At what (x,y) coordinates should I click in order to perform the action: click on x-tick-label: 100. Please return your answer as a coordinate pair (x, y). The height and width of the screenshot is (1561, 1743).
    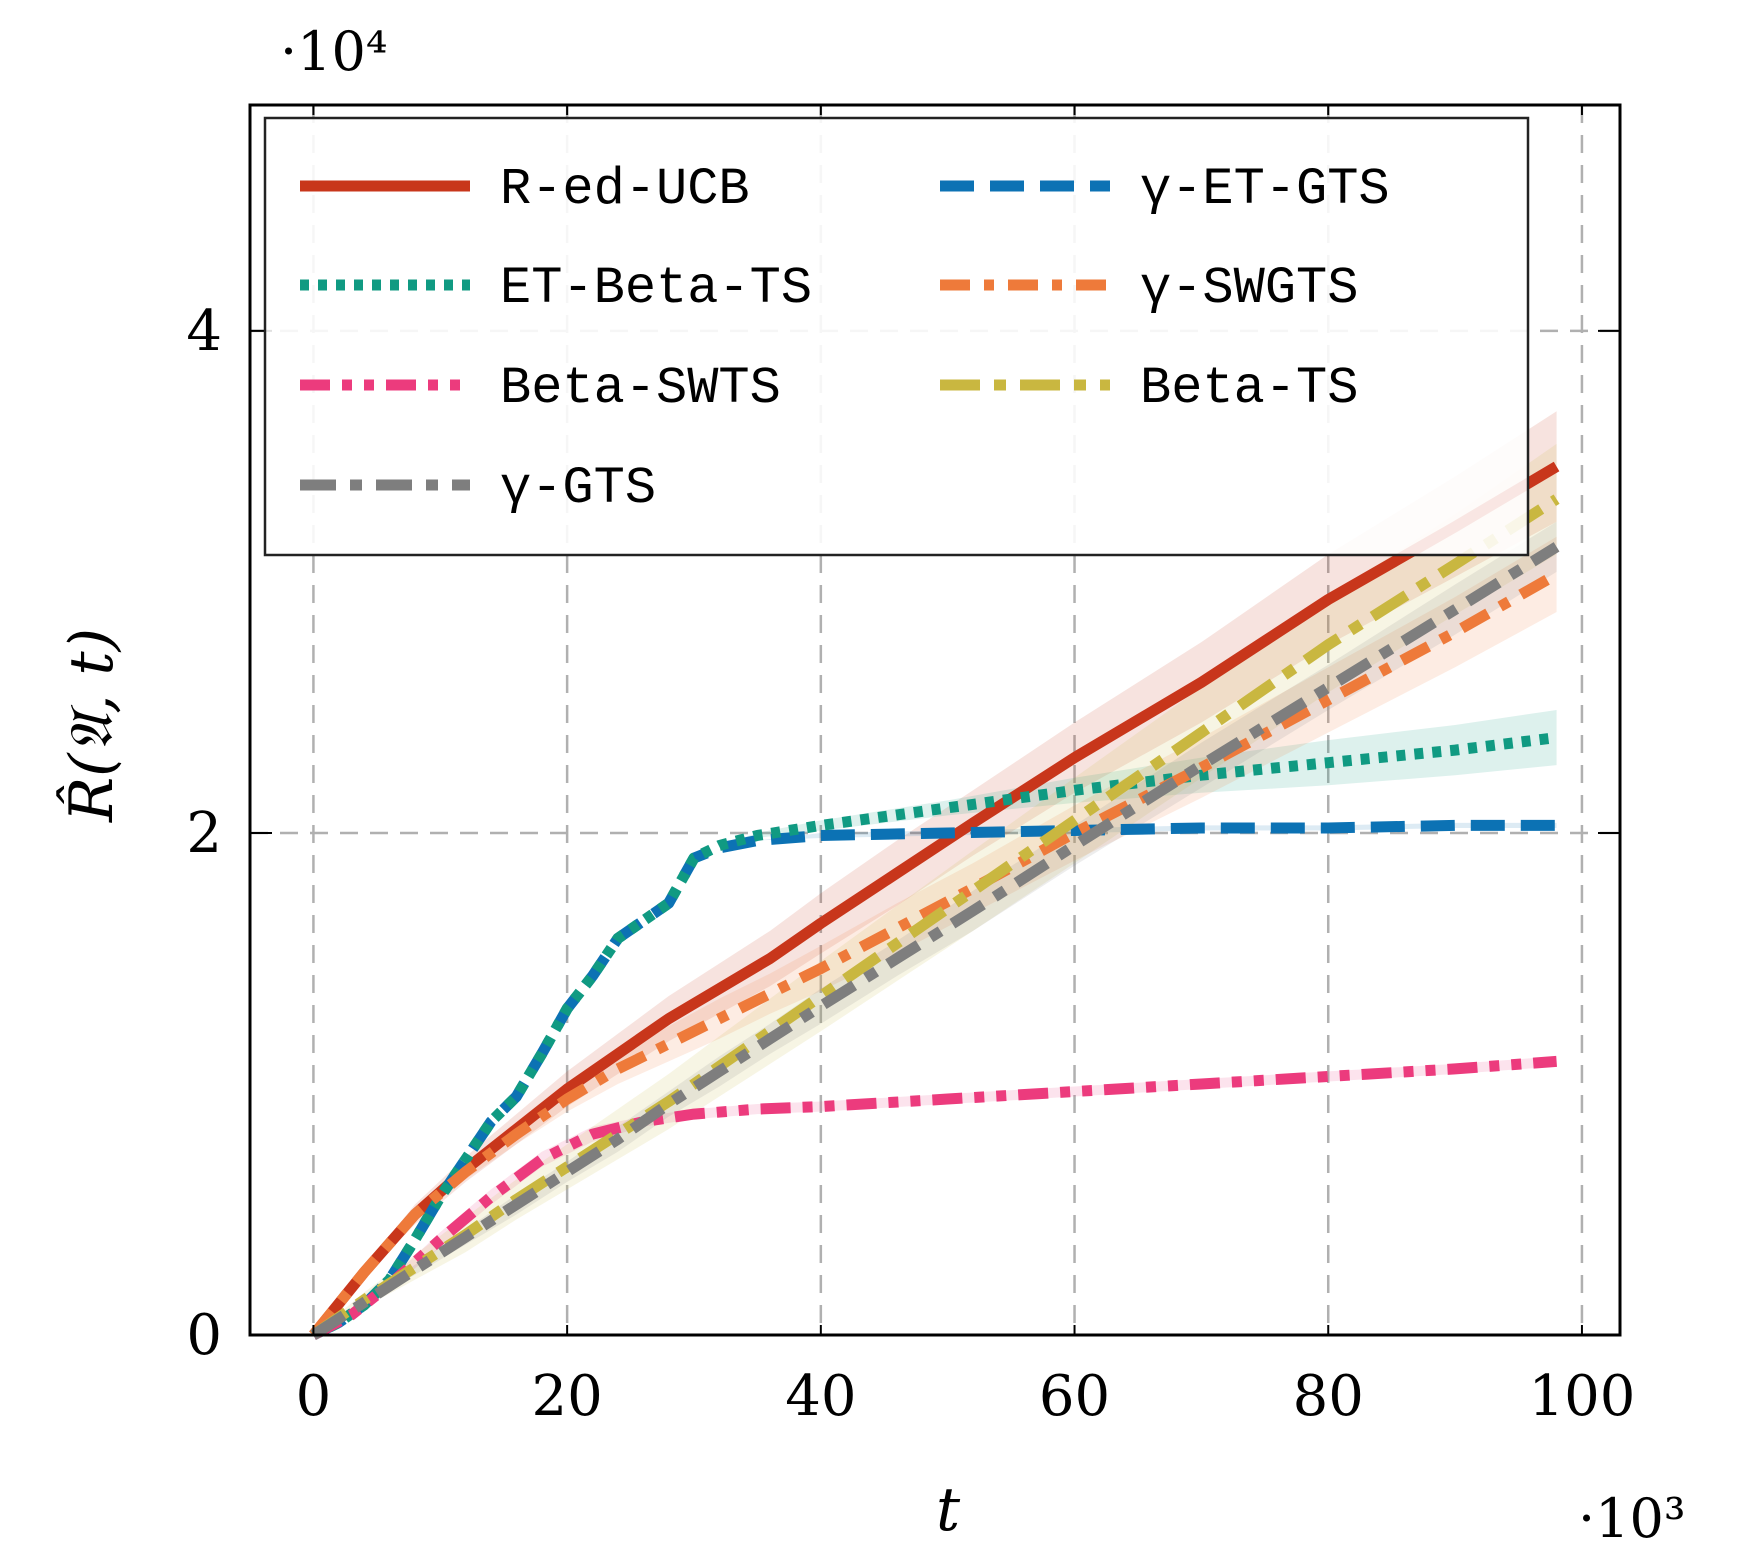
    Looking at the image, I should click on (1581, 1396).